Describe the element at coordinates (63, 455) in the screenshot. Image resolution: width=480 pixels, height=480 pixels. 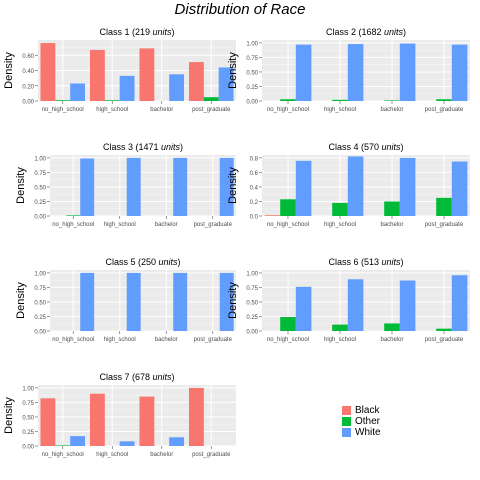
I see `panel-7-xtick-label: no_high_school` at that location.